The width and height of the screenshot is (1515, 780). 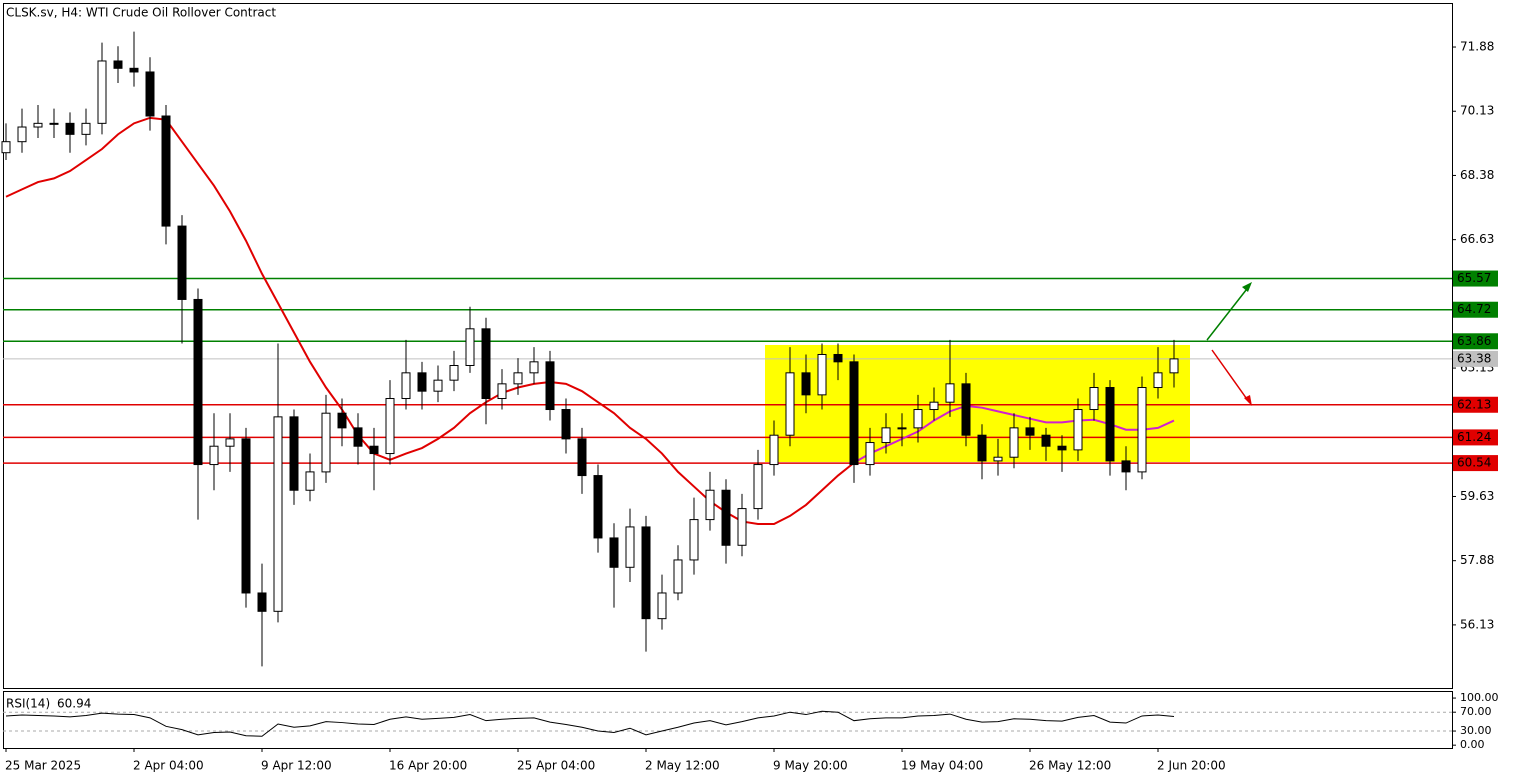 I want to click on level-label: 63.86, so click(x=1474, y=341).